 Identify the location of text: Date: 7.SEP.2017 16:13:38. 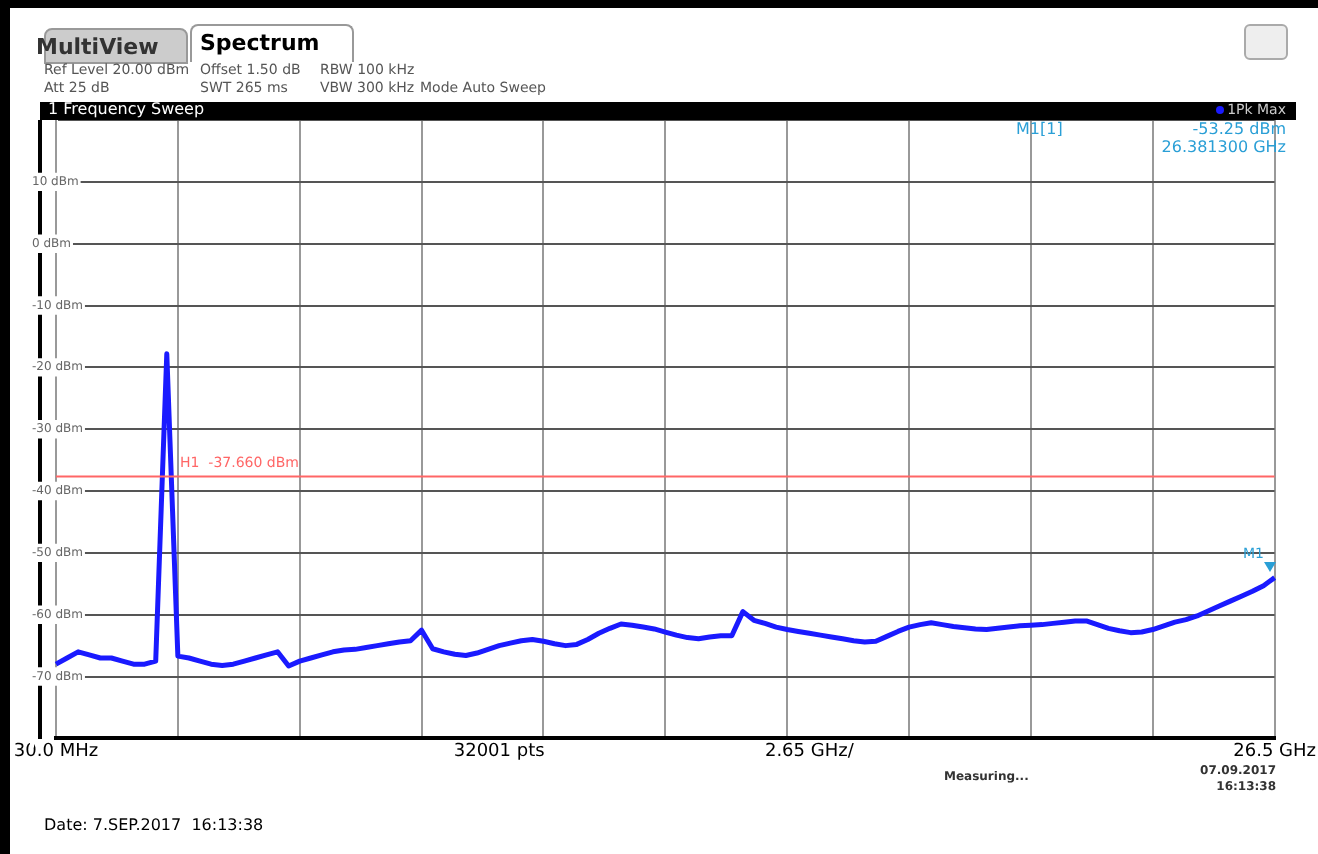
(154, 825).